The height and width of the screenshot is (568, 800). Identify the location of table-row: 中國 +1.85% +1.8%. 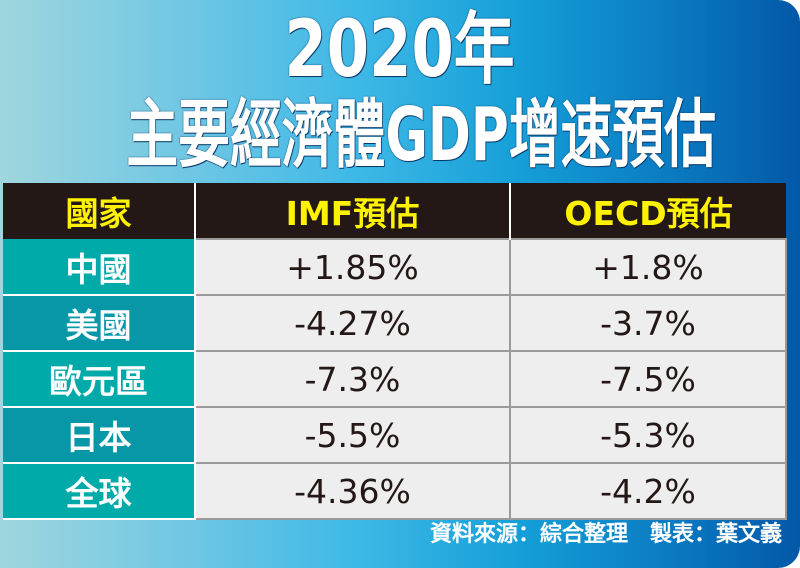
(395, 267).